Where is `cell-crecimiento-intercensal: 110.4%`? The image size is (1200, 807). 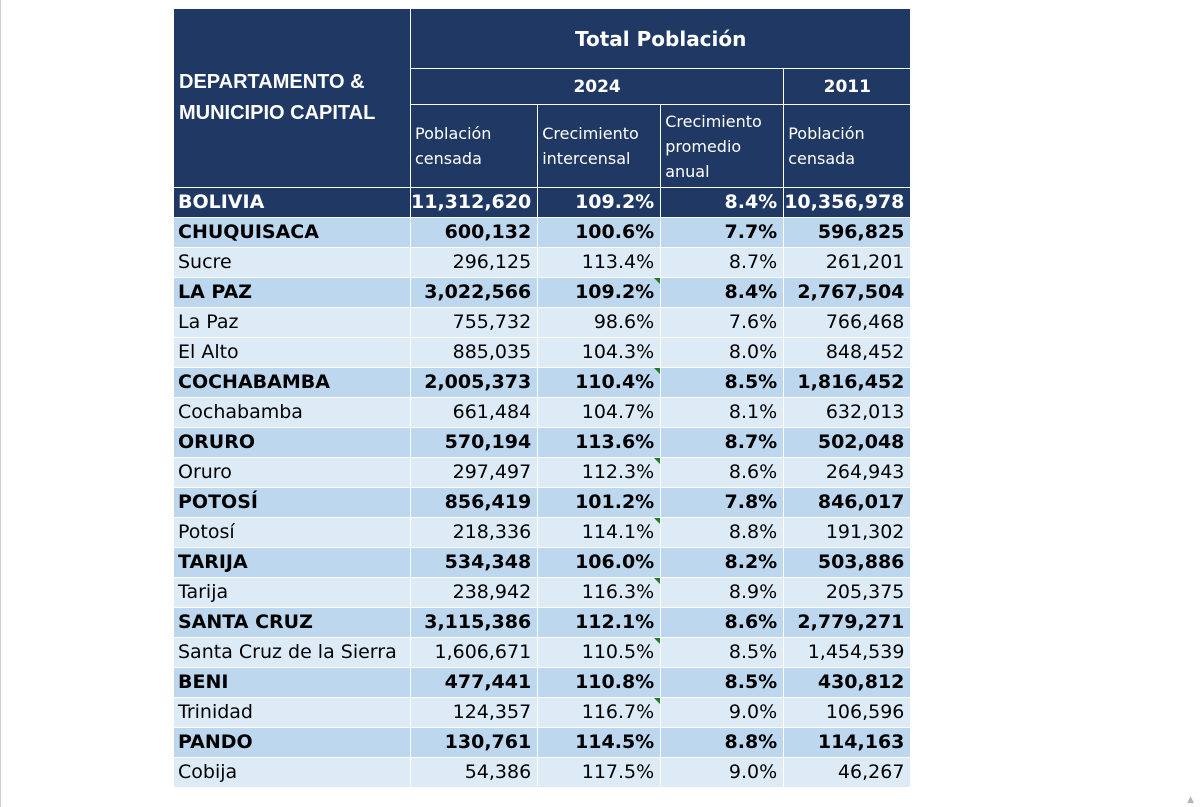
cell-crecimiento-intercensal: 110.4% is located at coordinates (599, 382).